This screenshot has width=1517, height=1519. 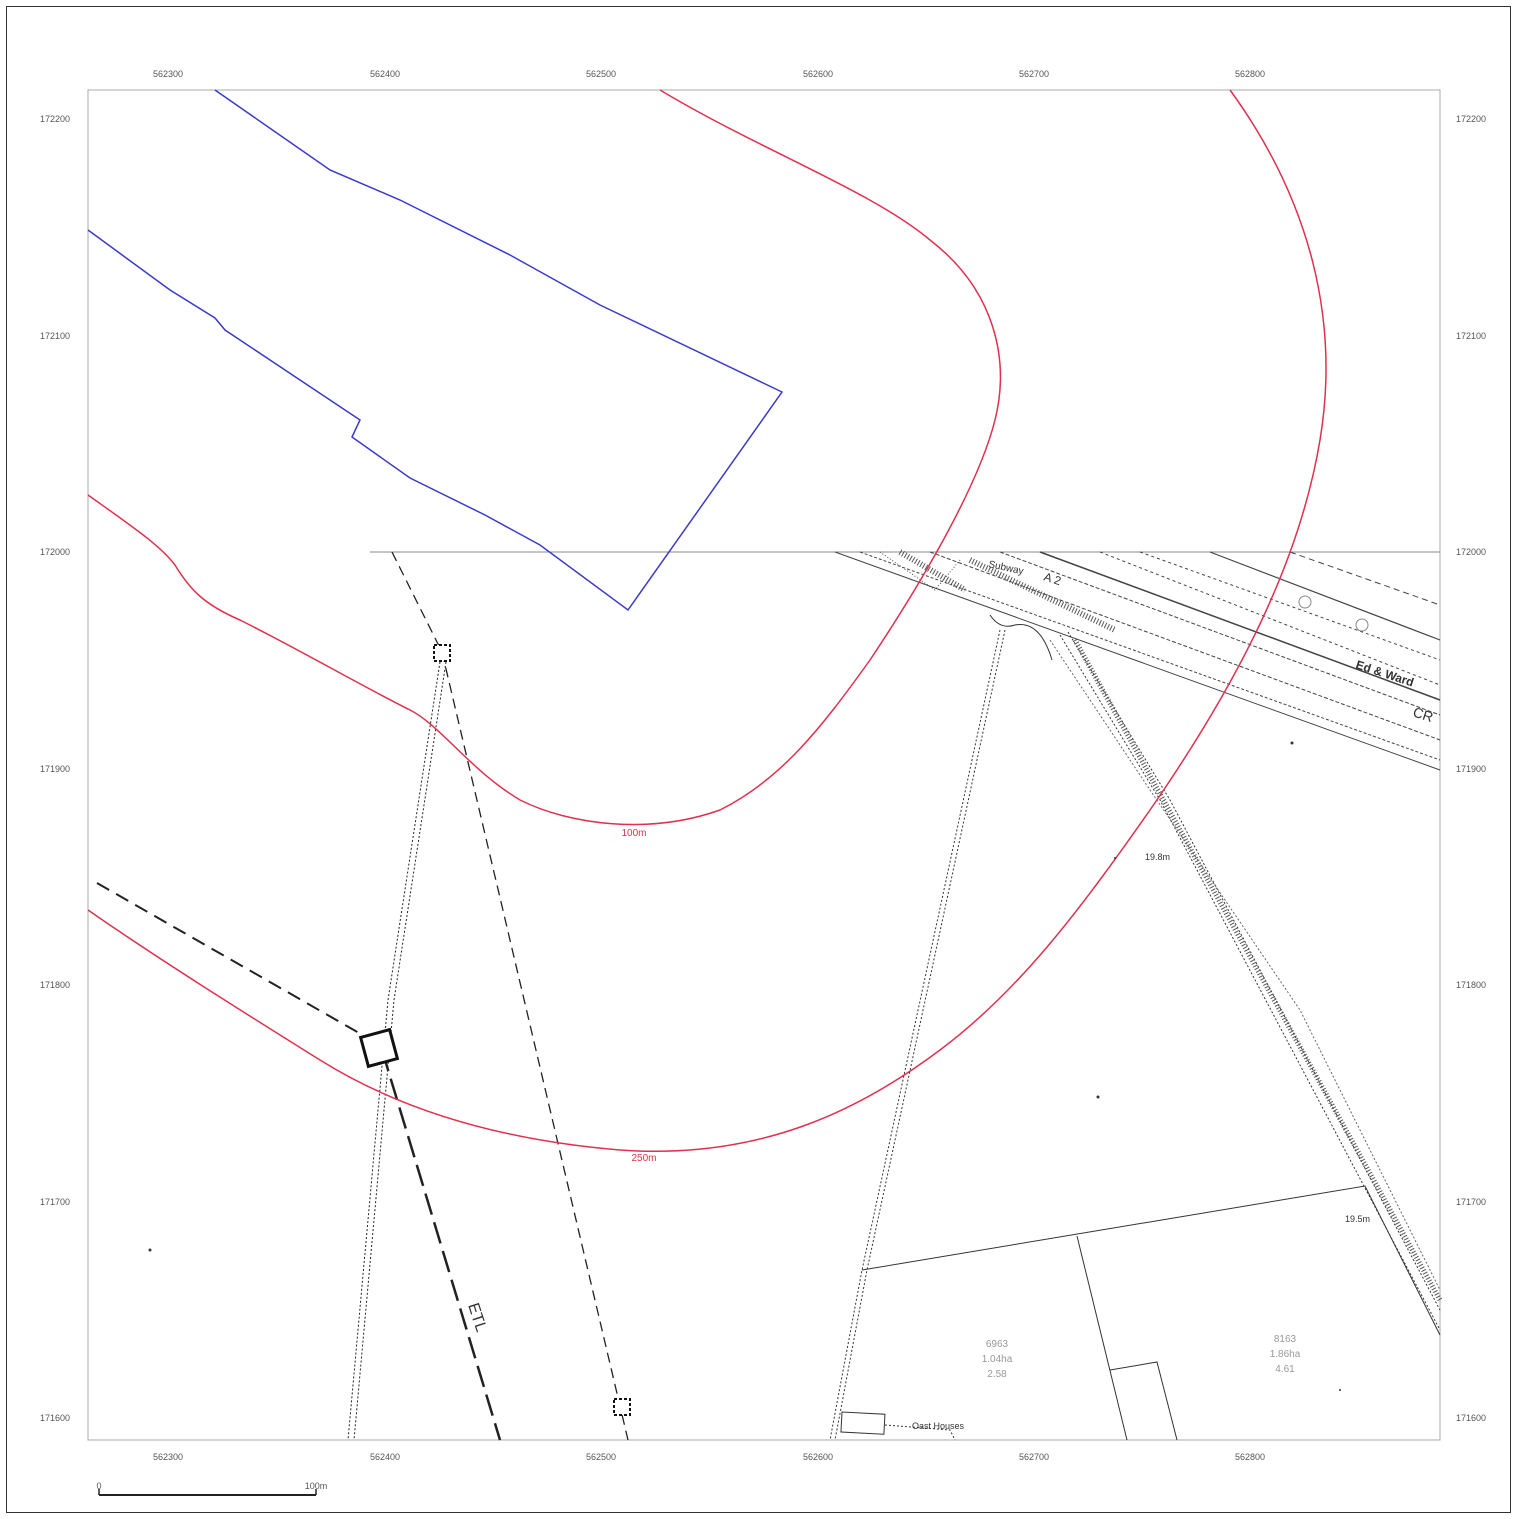 I want to click on parcel-2-labels: 8163 1.86ha 4.61, so click(x=1285, y=1354).